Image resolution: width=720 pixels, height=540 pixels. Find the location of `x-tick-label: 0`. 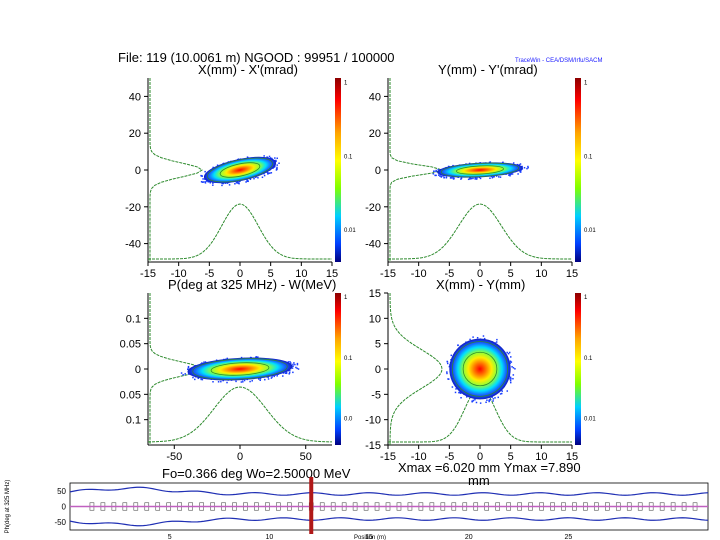

x-tick-label: 0 is located at coordinates (480, 457).